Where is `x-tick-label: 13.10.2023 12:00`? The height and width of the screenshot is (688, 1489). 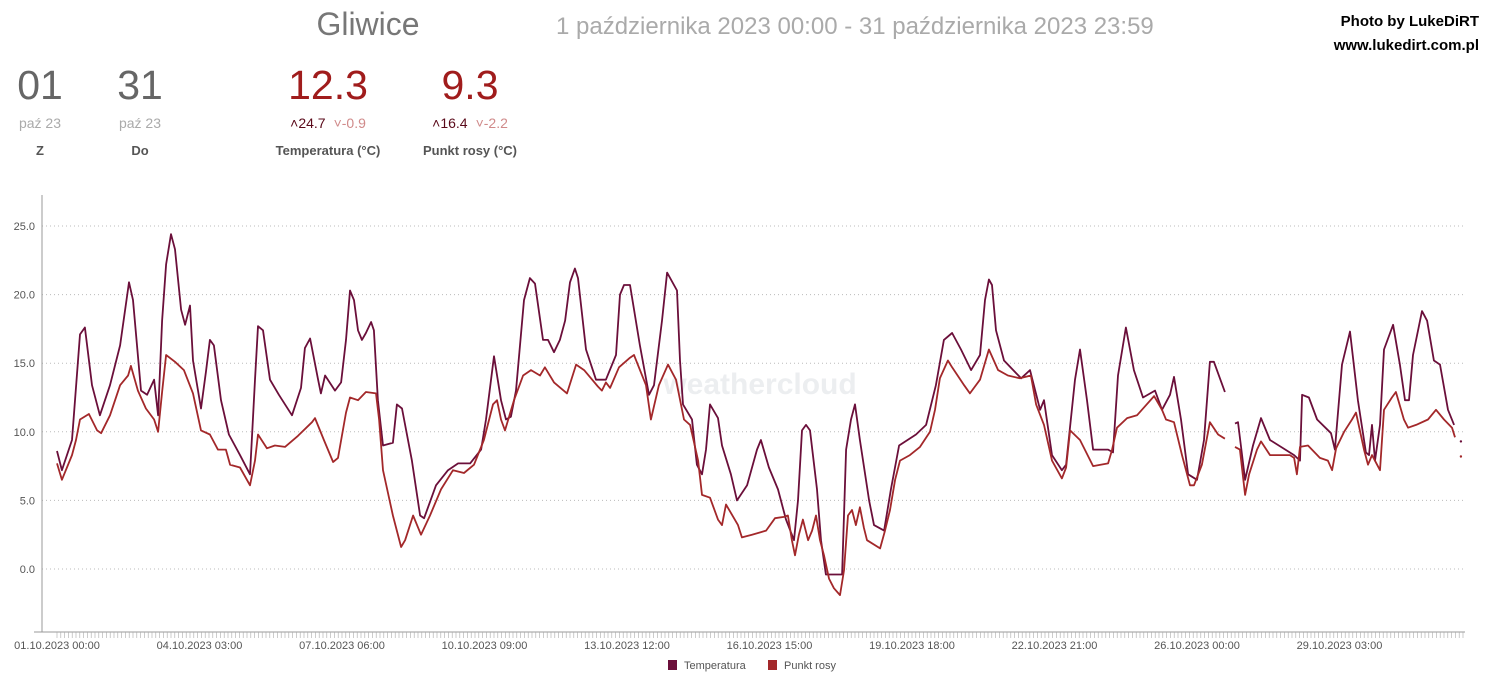
x-tick-label: 13.10.2023 12:00 is located at coordinates (627, 646).